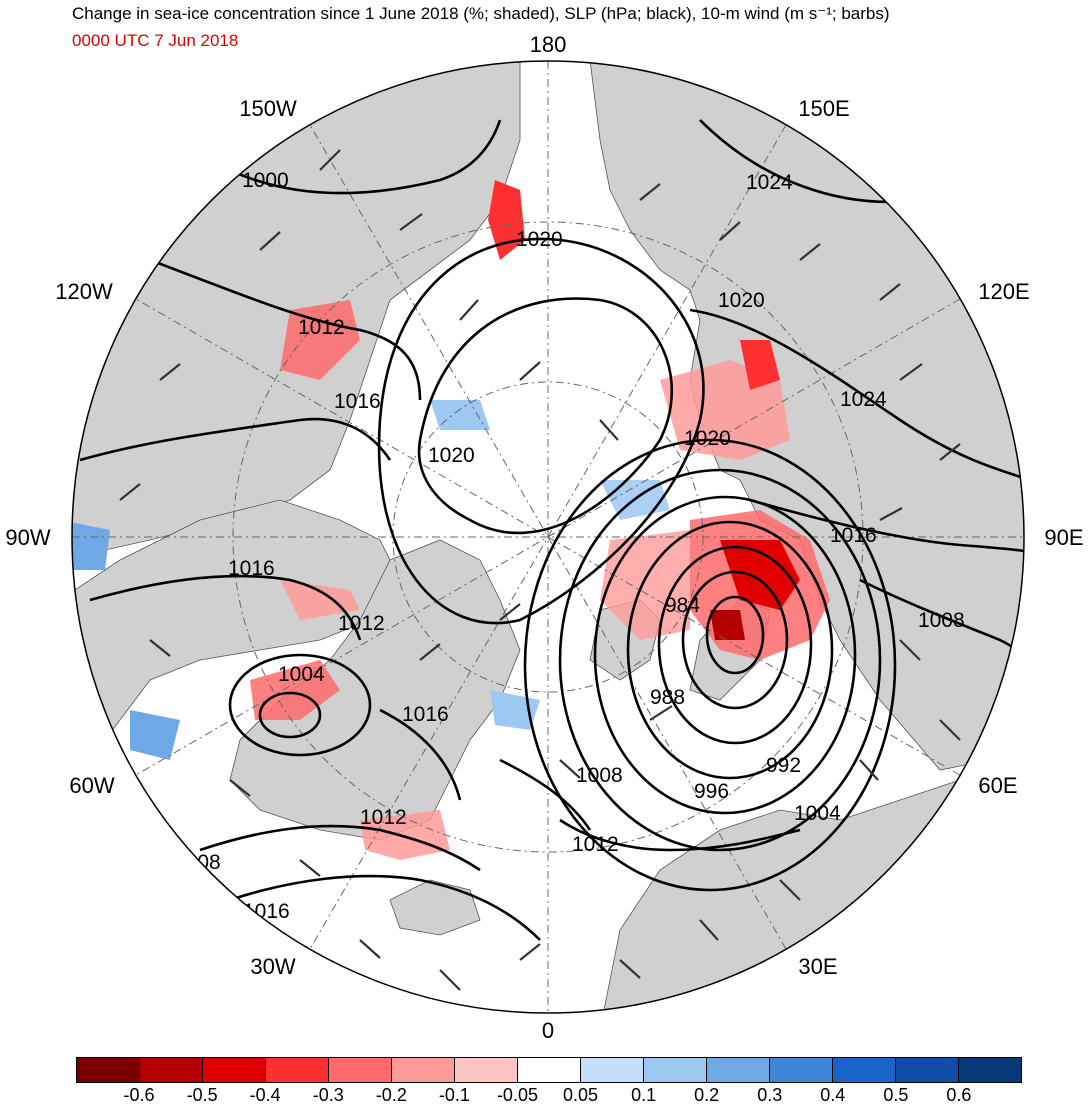 This screenshot has height=1106, width=1088. I want to click on colorbar-tick-label: 0.4, so click(833, 1095).